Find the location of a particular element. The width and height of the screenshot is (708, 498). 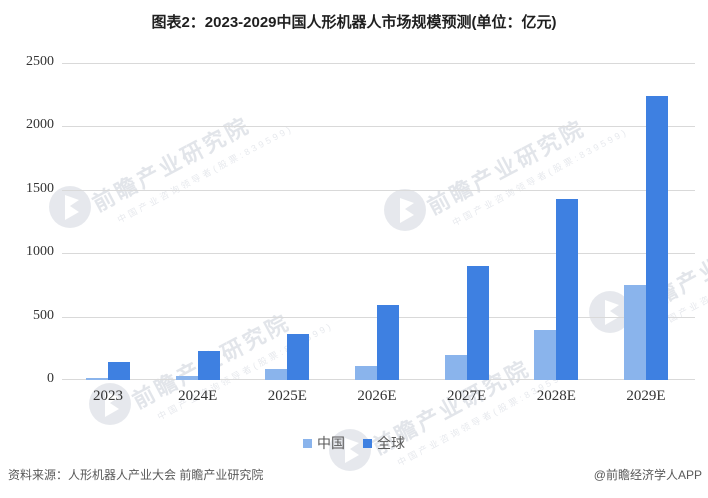

bar-china-2029e is located at coordinates (634, 332).